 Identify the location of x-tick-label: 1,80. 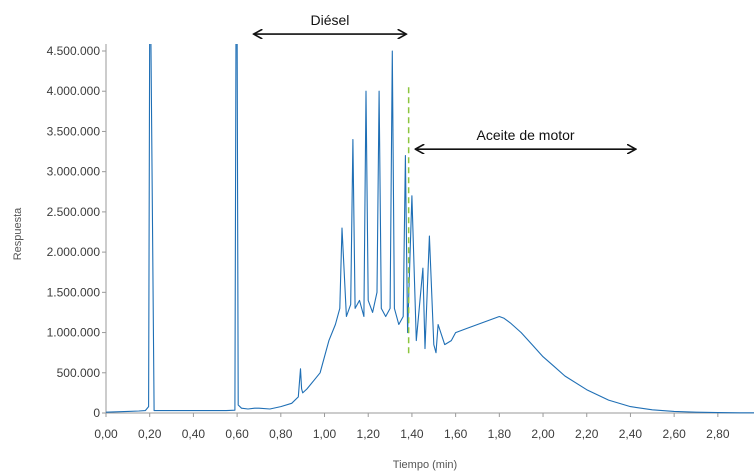
(500, 434).